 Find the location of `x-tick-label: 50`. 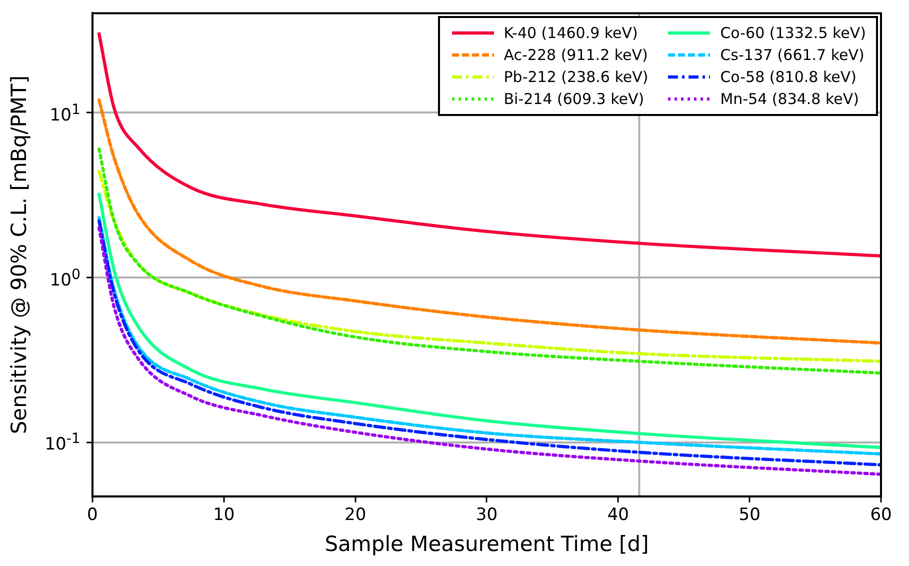

x-tick-label: 50 is located at coordinates (749, 515).